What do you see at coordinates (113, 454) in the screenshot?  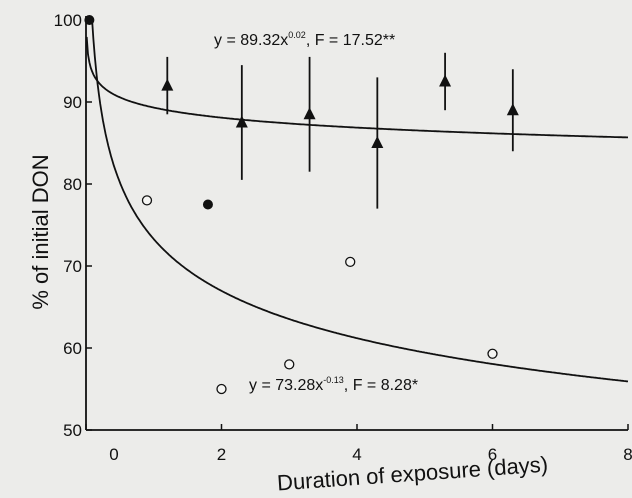 I see `x-tick-label: 0` at bounding box center [113, 454].